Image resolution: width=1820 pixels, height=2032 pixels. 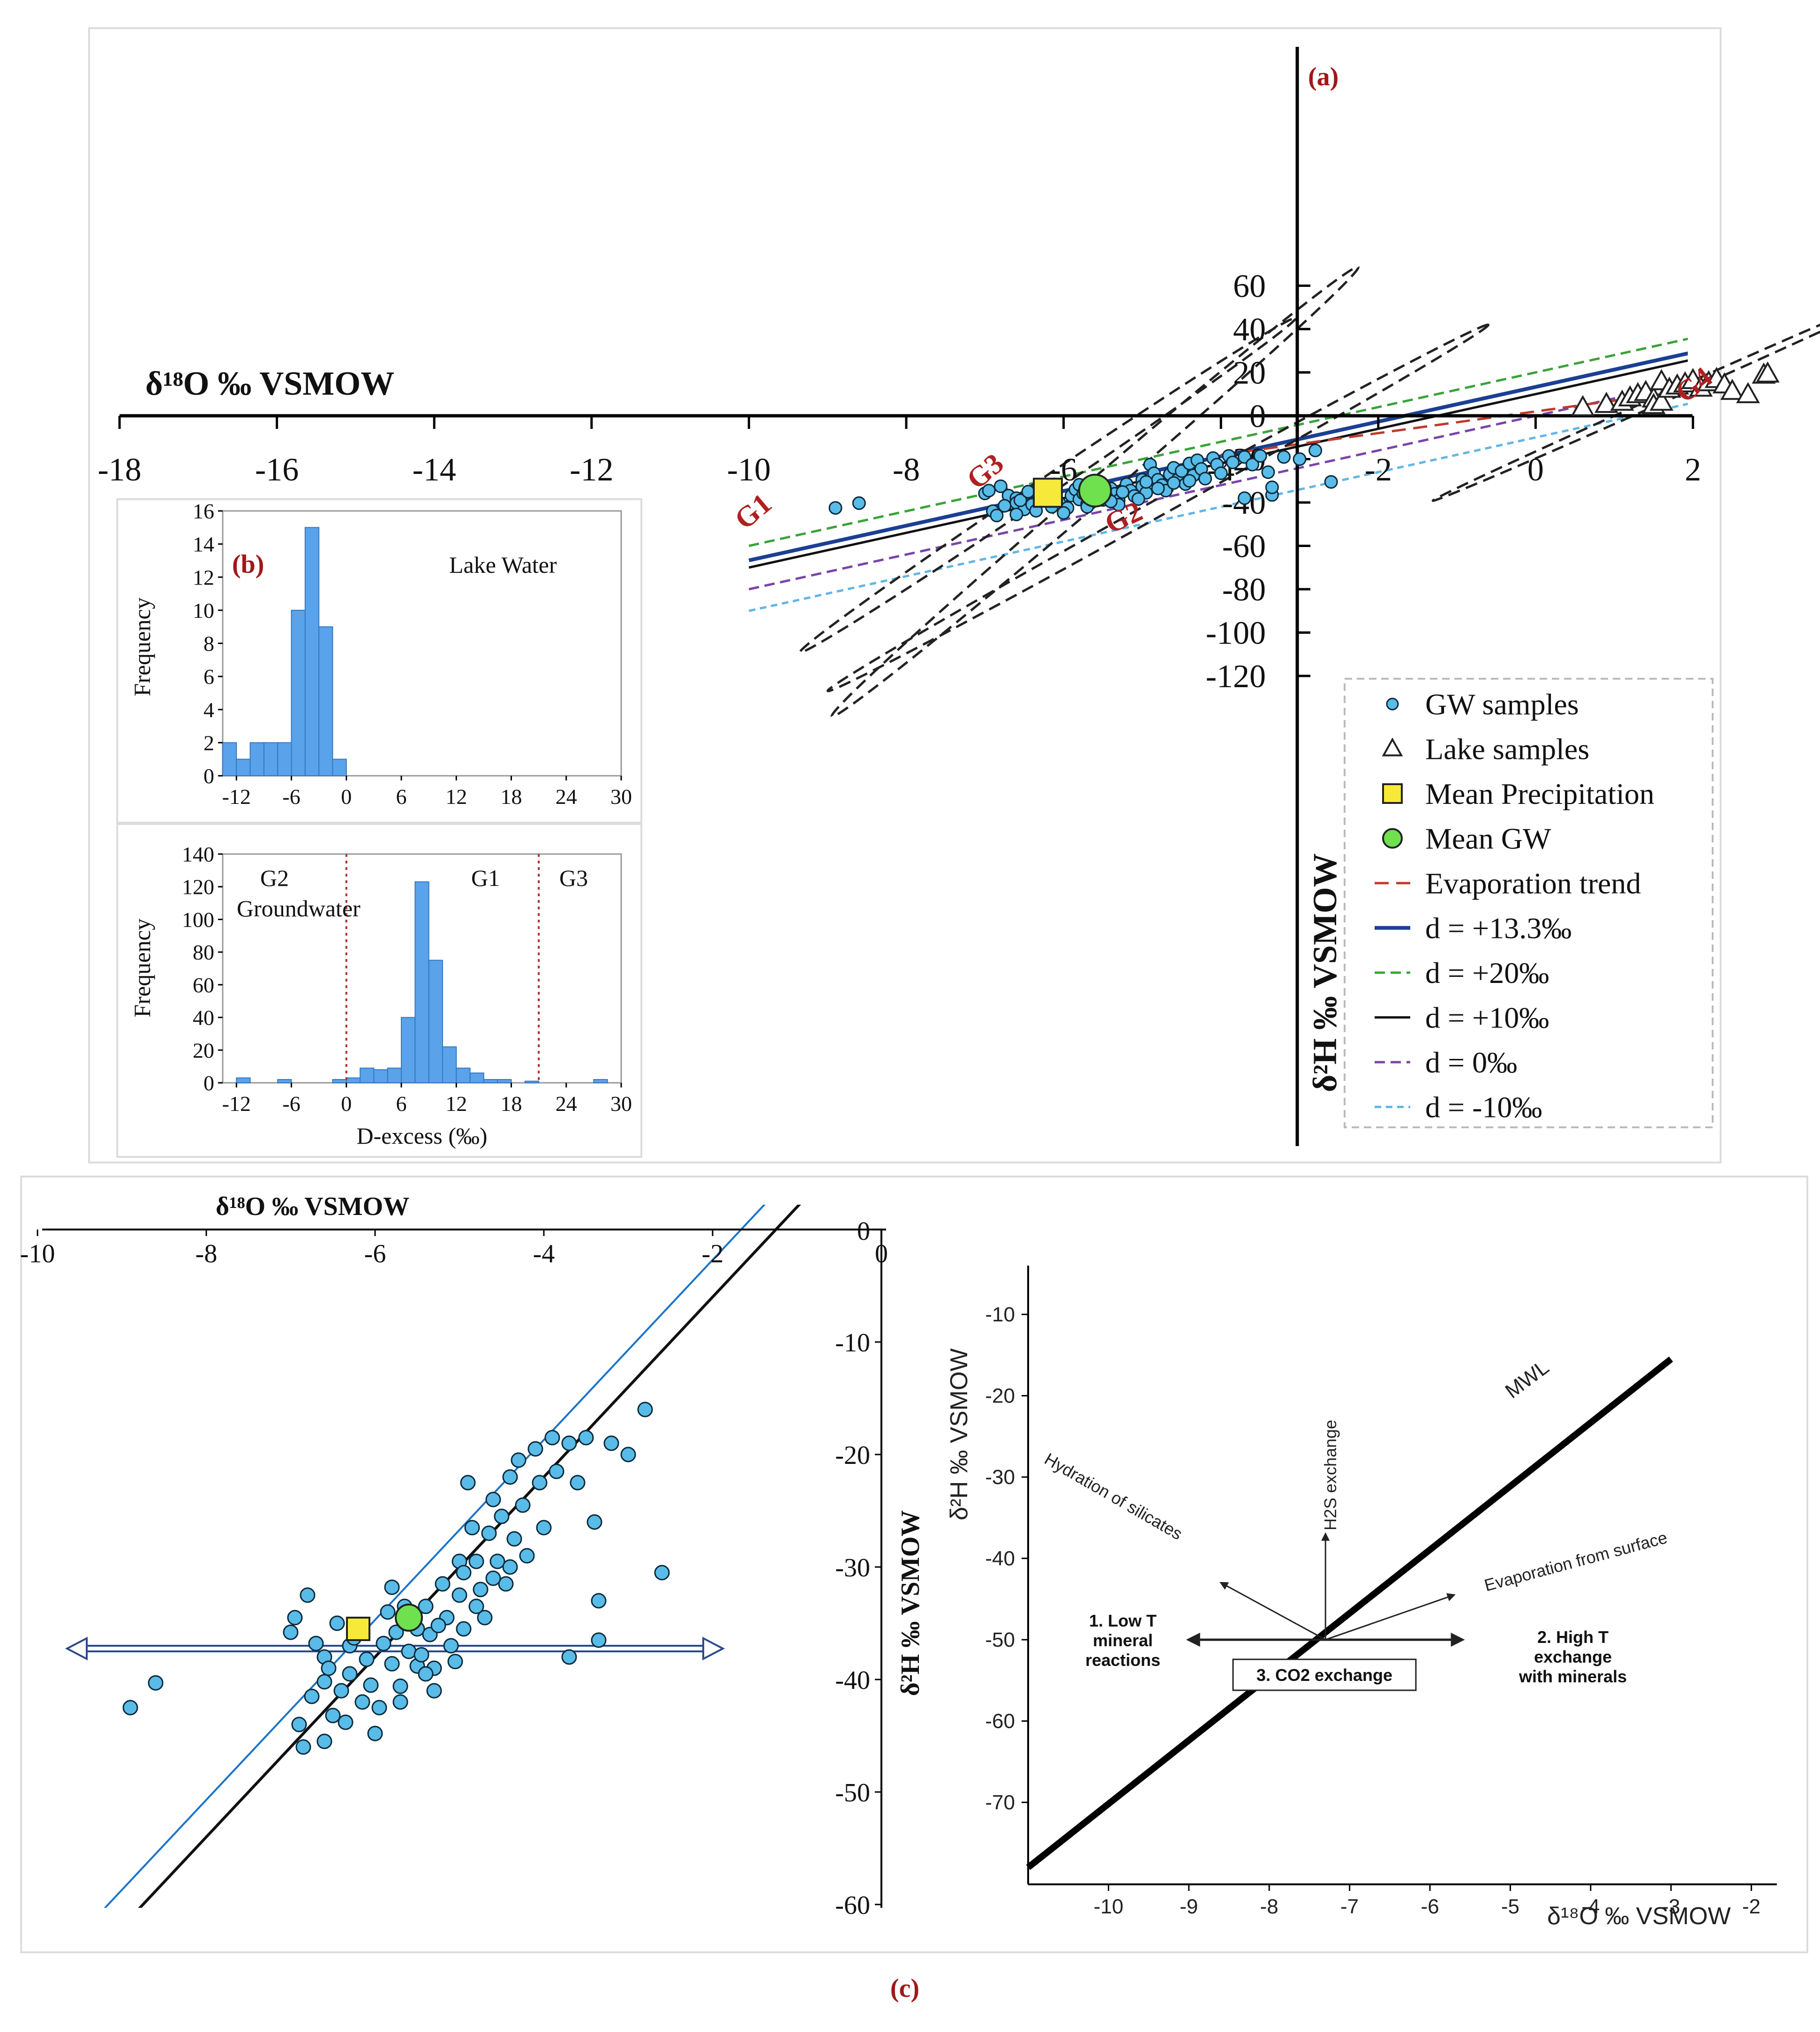 What do you see at coordinates (1095, 490) in the screenshot?
I see `mean-gw-point` at bounding box center [1095, 490].